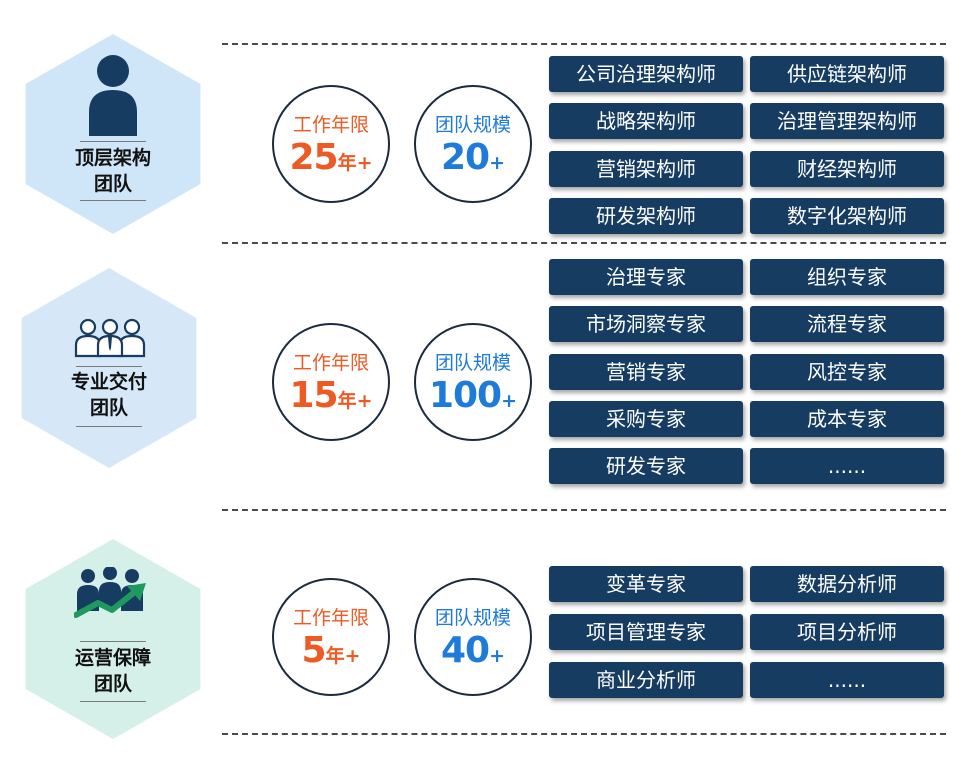  I want to click on role-tag: 项目管理专家, so click(646, 632).